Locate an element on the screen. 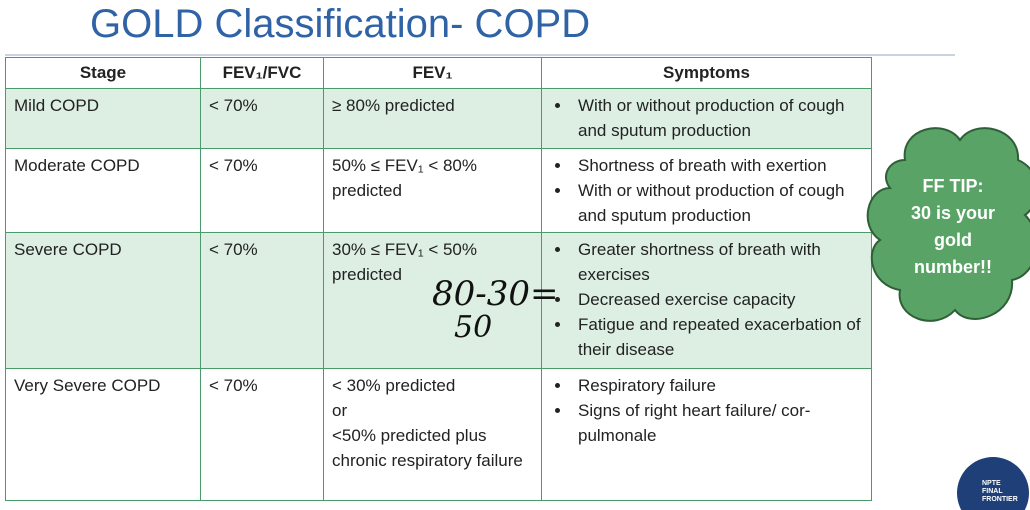  header-row: Stage FEV₁/FVC FEV₁ Symptoms is located at coordinates (438, 73).